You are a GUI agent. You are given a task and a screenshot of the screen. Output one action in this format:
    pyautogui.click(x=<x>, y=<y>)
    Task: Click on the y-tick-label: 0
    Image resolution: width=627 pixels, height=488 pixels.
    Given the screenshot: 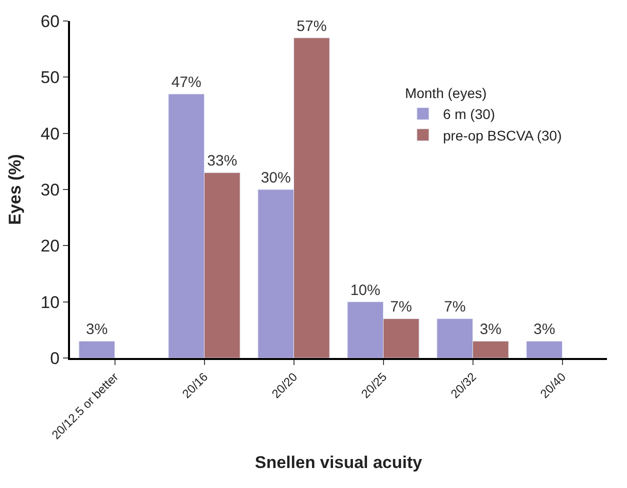 What is the action you would take?
    pyautogui.click(x=55, y=358)
    